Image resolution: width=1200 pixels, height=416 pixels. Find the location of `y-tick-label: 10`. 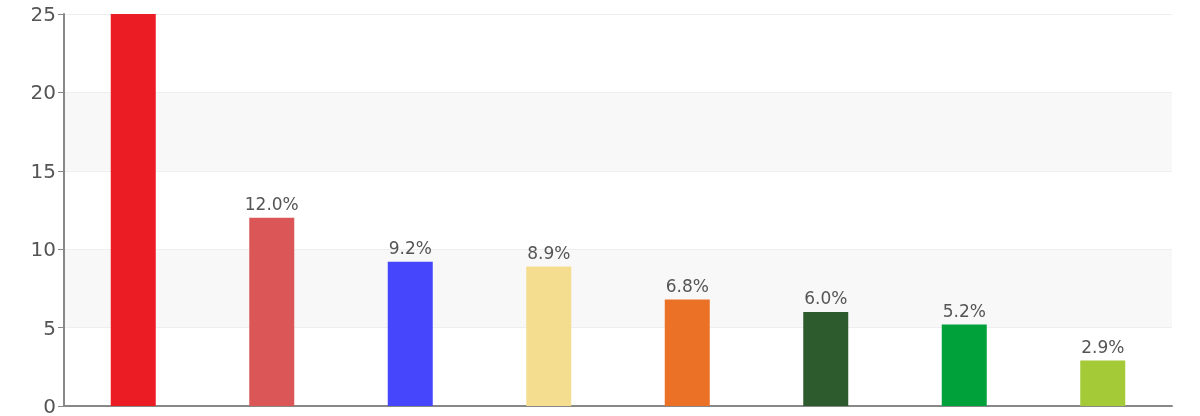

y-tick-label: 10 is located at coordinates (43, 249).